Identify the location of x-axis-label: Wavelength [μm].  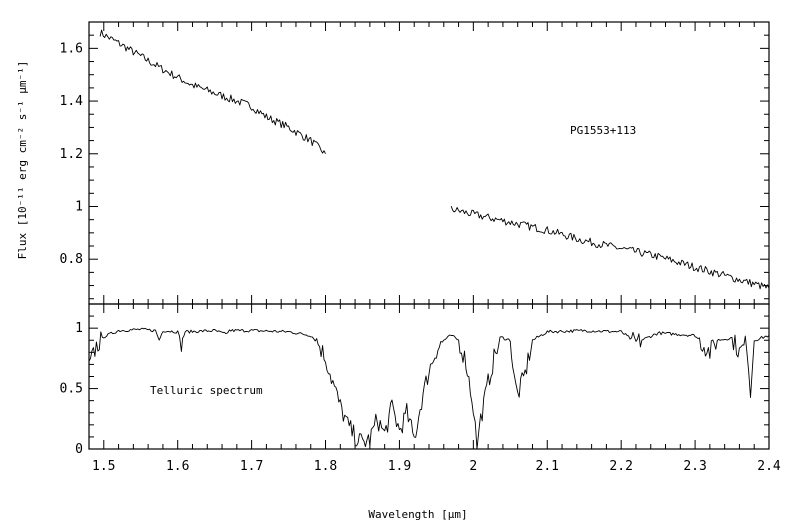
(417, 514).